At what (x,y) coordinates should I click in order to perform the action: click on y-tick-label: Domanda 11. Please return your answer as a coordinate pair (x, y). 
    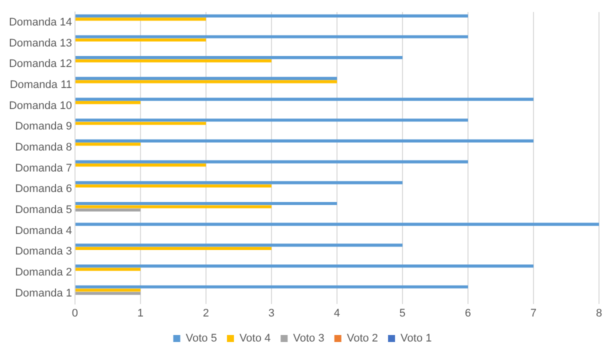
    Looking at the image, I should click on (41, 84).